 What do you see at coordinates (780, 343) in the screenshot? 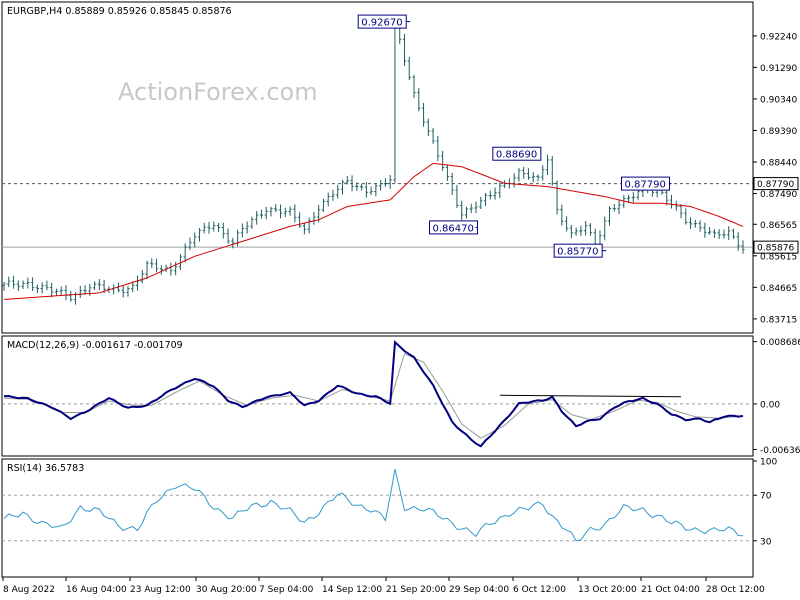
I see `macd-tick-label: 0.008686` at bounding box center [780, 343].